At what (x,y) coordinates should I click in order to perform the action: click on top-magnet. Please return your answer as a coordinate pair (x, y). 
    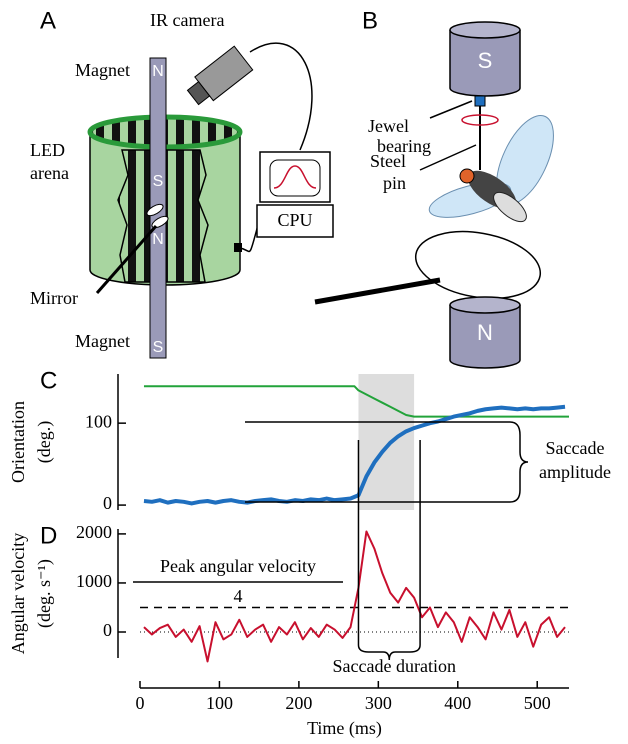
    Looking at the image, I should click on (485, 59).